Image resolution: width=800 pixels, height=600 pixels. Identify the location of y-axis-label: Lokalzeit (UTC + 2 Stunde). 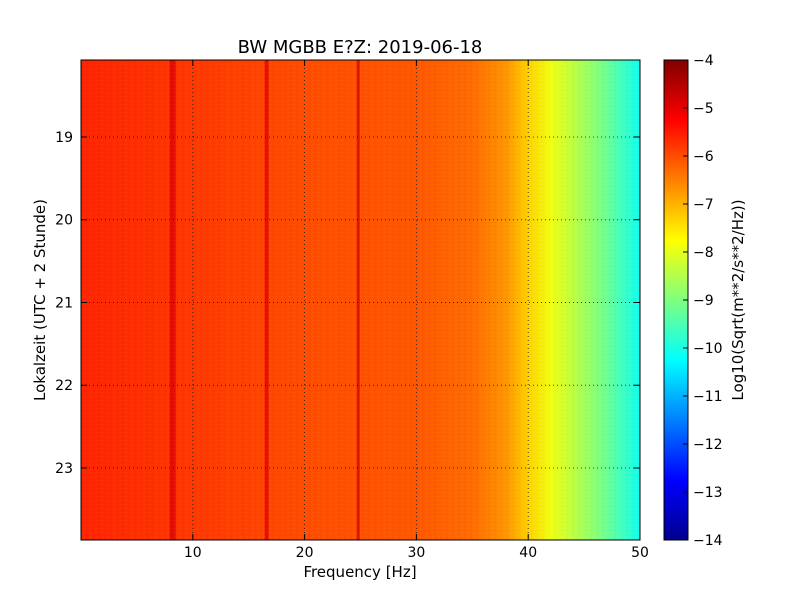
(40, 300).